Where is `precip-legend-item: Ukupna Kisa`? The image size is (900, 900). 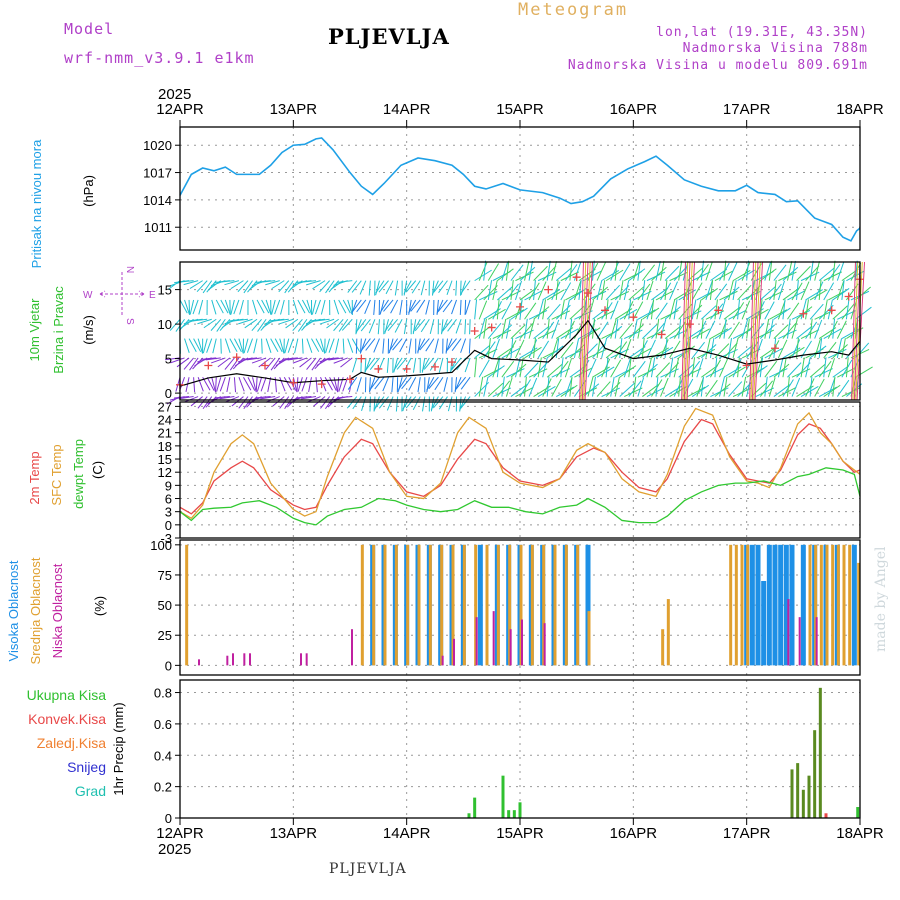 precip-legend-item: Ukupna Kisa is located at coordinates (67, 695).